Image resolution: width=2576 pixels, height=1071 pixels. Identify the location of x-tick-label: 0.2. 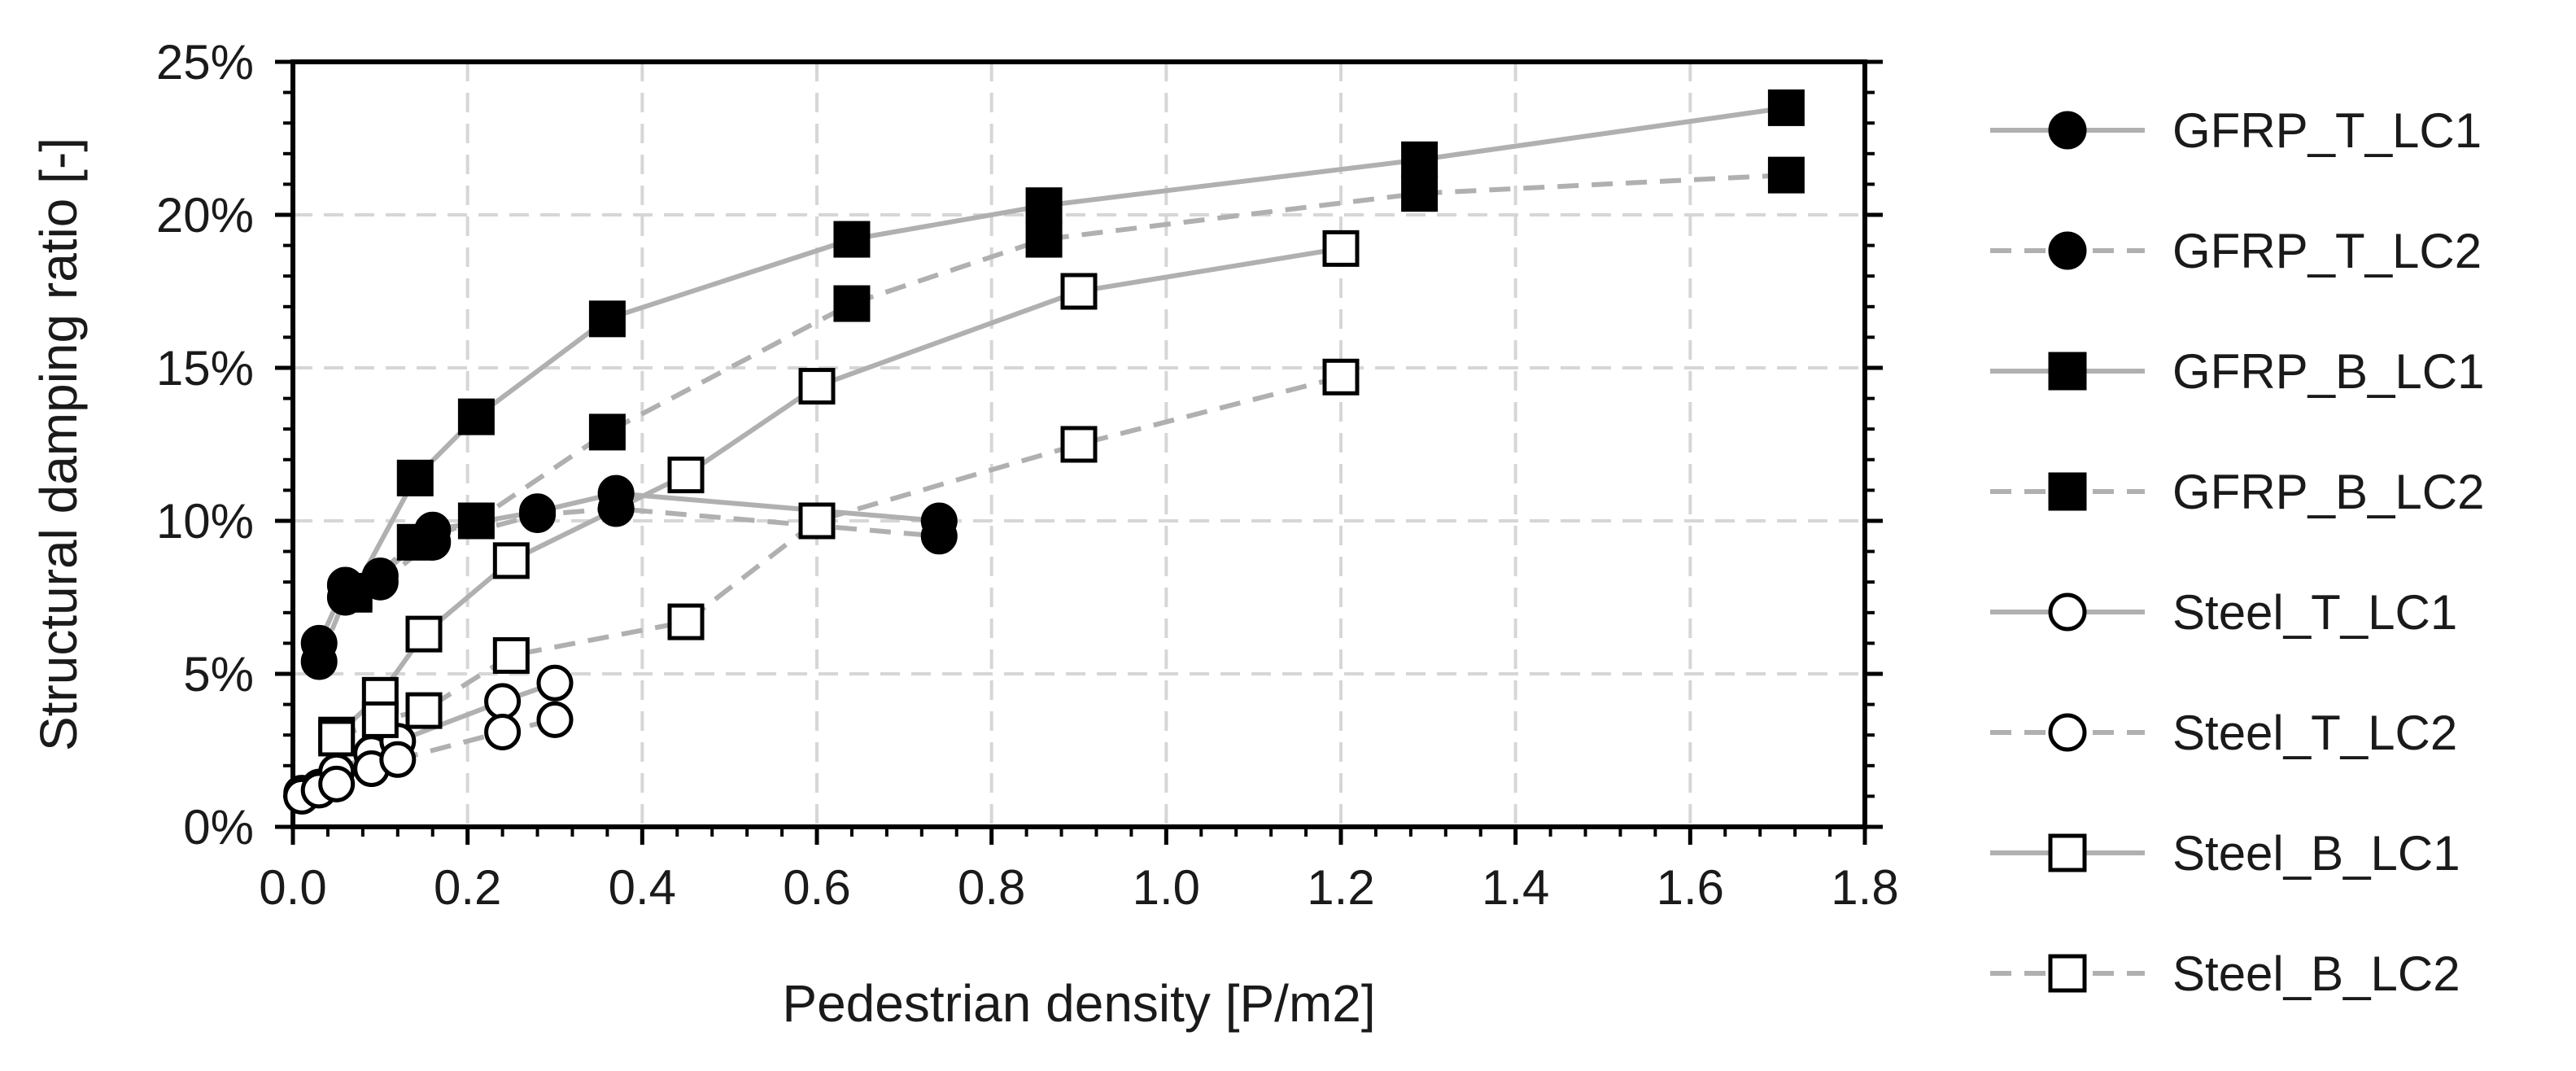
(467, 887).